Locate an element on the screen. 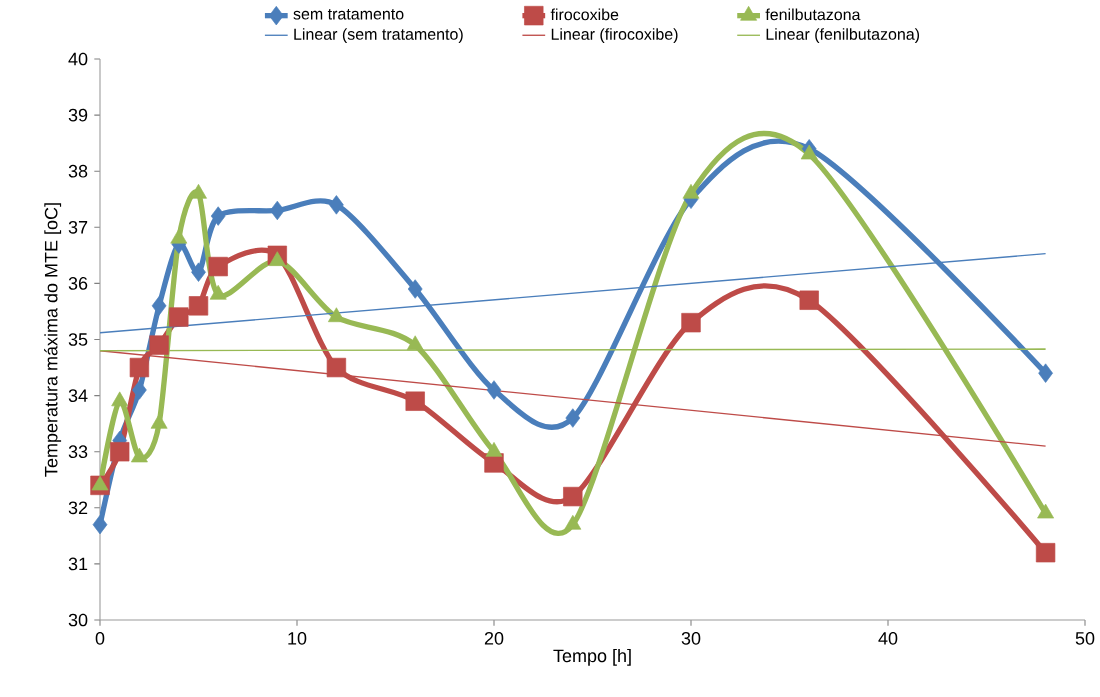 The height and width of the screenshot is (697, 1100). y-tick-label: 30 is located at coordinates (78, 620).